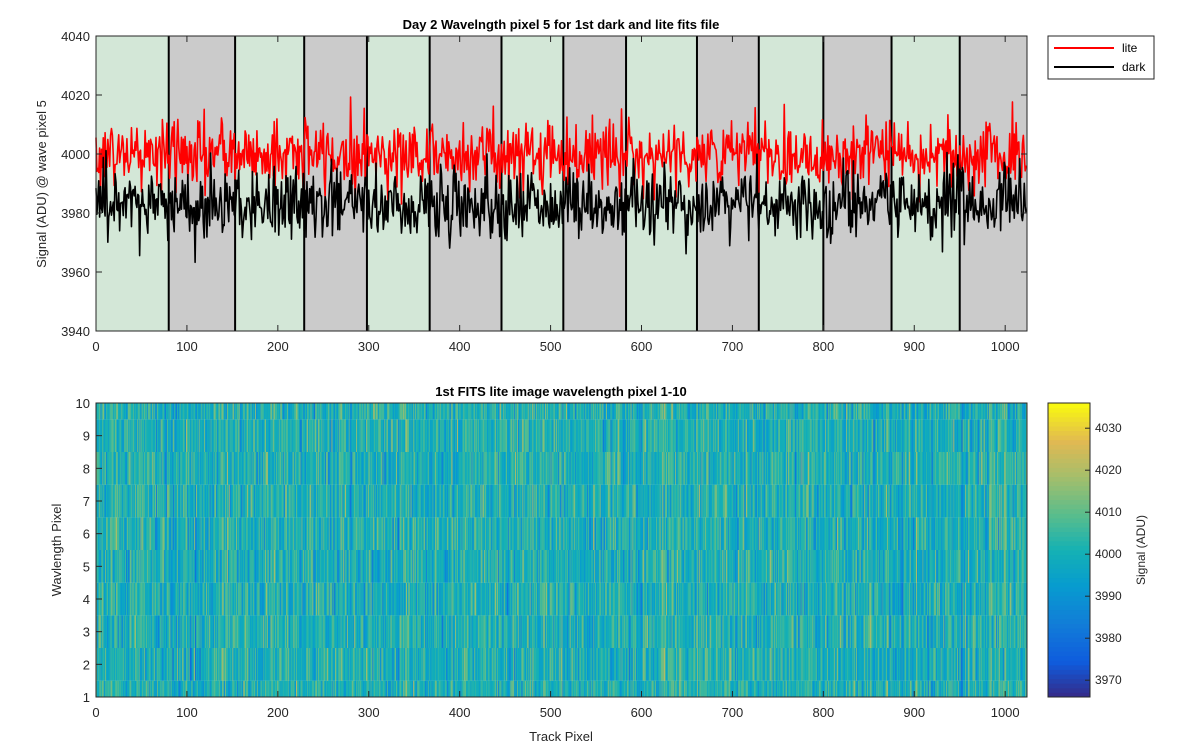  I want to click on legend: lite dark, so click(1101, 57).